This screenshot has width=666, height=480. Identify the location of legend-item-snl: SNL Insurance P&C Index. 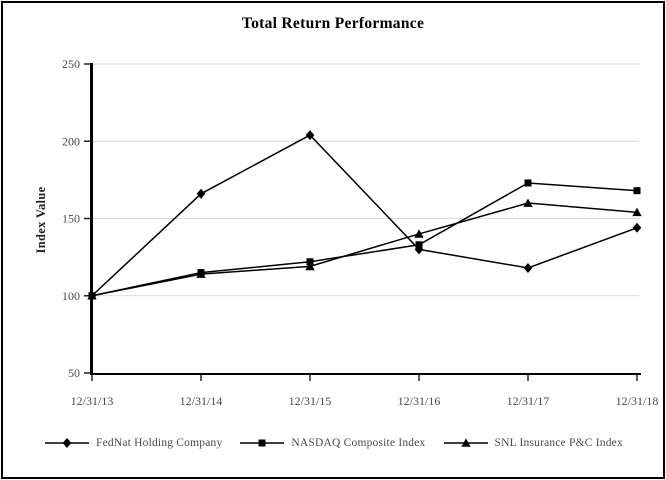
(533, 443).